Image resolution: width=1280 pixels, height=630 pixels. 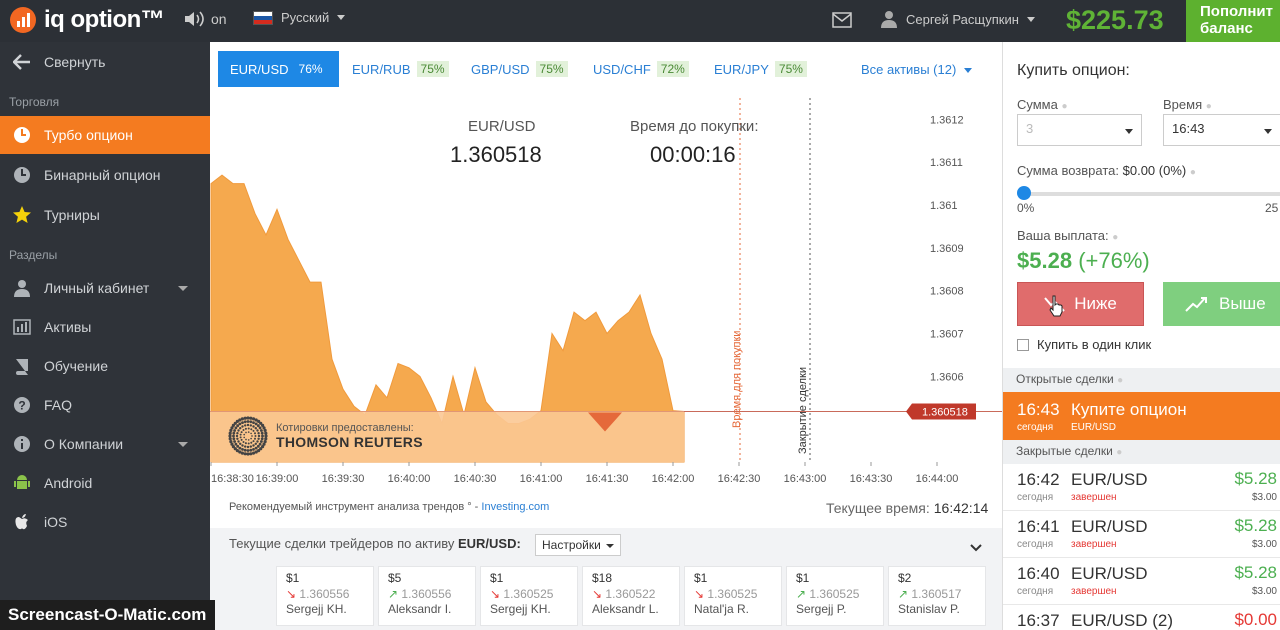 What do you see at coordinates (905, 578) in the screenshot?
I see `trader-amount: $2` at bounding box center [905, 578].